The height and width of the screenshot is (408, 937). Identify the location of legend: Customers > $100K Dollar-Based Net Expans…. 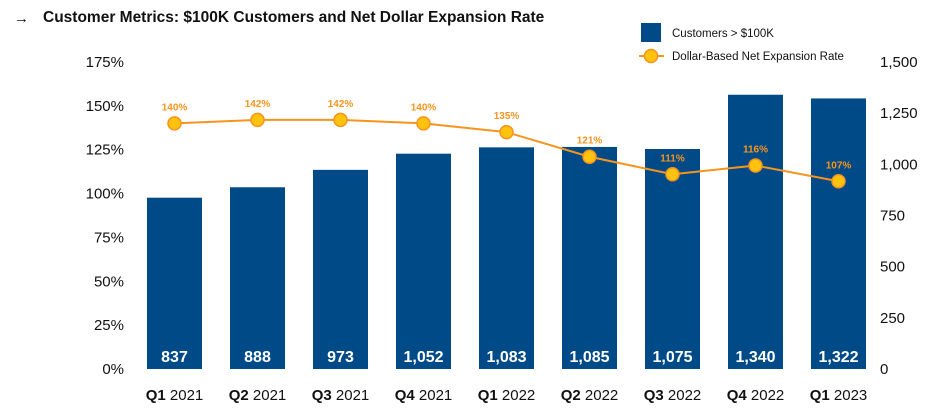
(741, 43).